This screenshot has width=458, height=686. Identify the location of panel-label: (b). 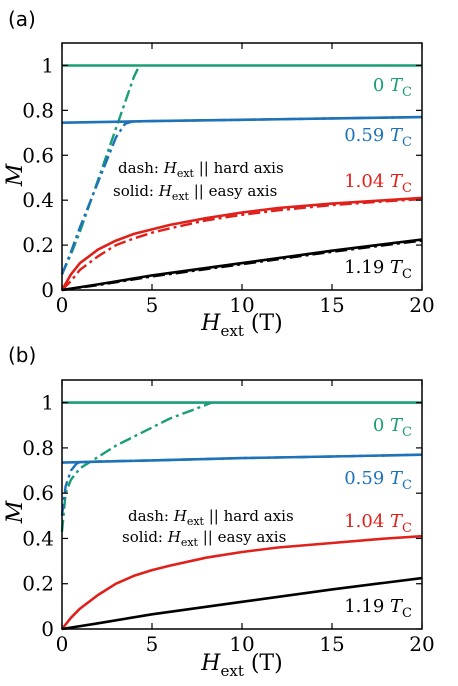
(22, 355).